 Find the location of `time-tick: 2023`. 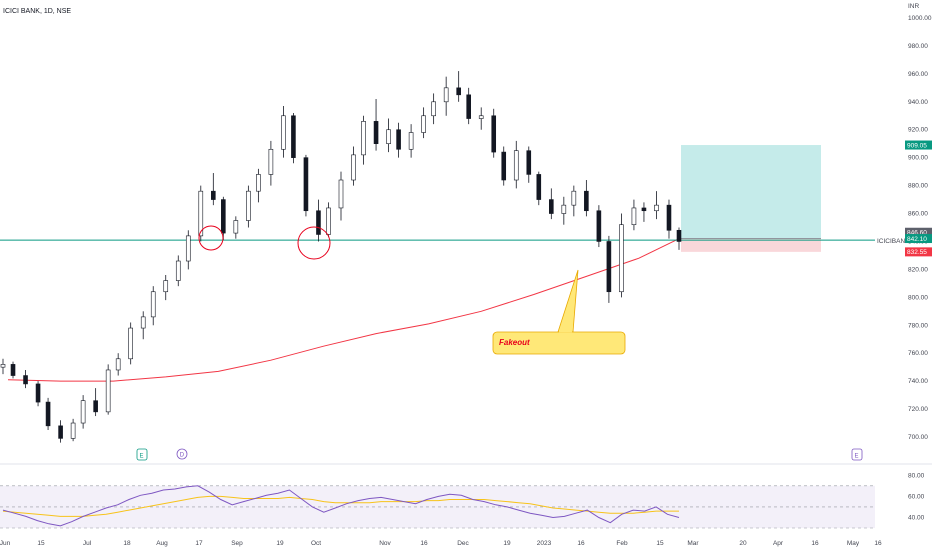

time-tick: 2023 is located at coordinates (544, 543).